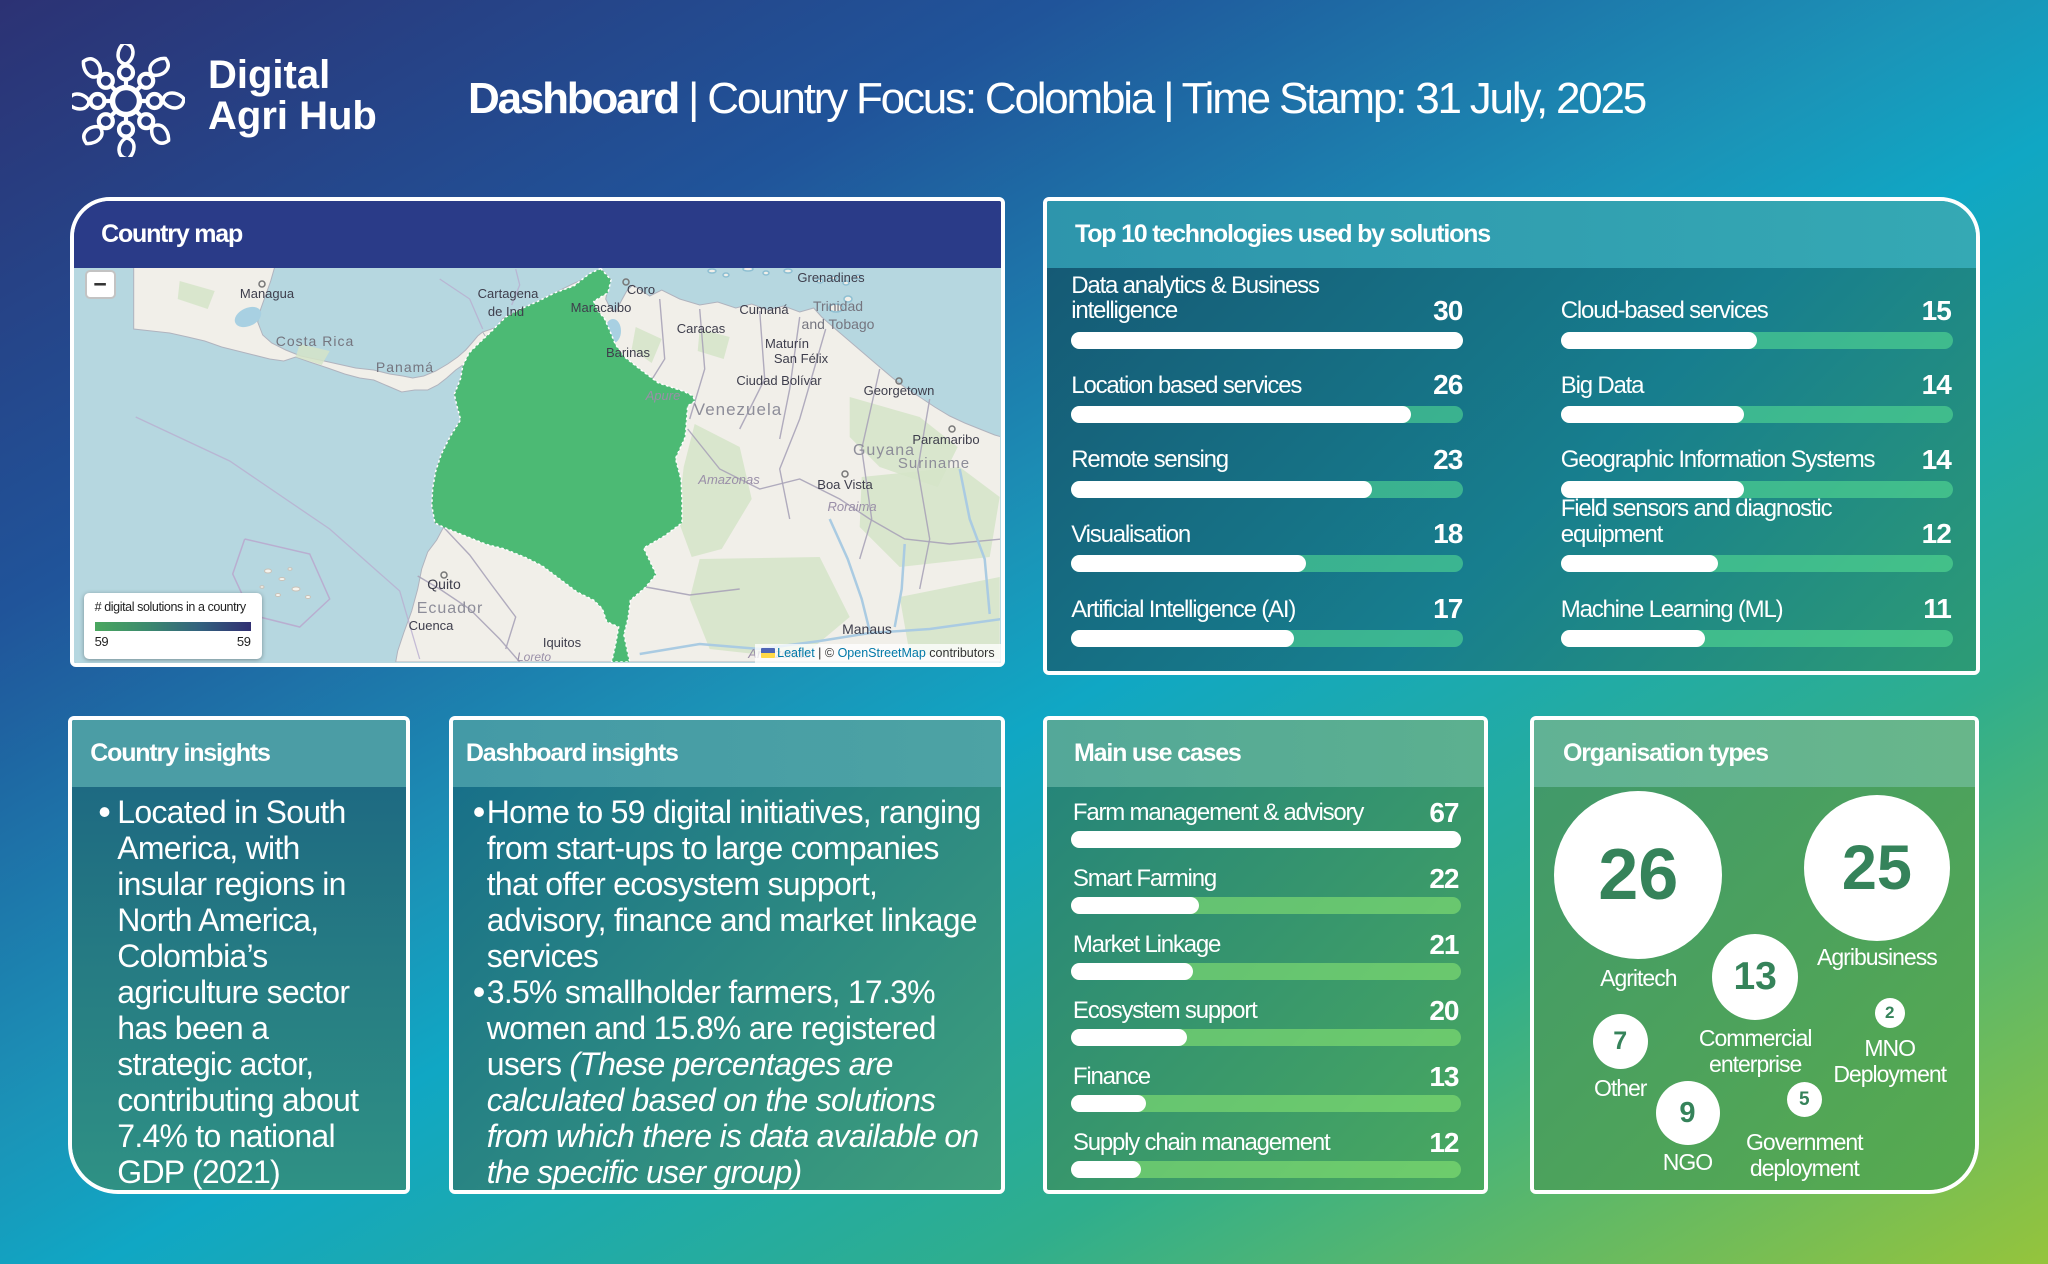 Image resolution: width=2048 pixels, height=1264 pixels. I want to click on svg-text: Ecuador, so click(449, 608).